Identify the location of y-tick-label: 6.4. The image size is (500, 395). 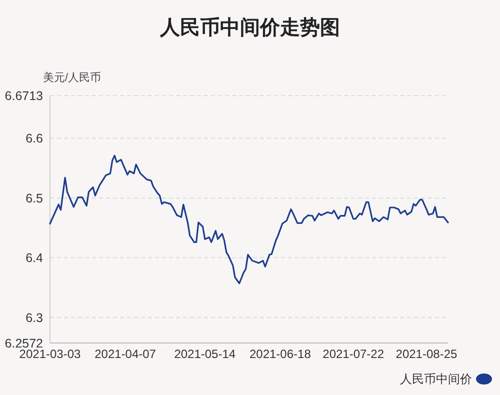
(35, 258).